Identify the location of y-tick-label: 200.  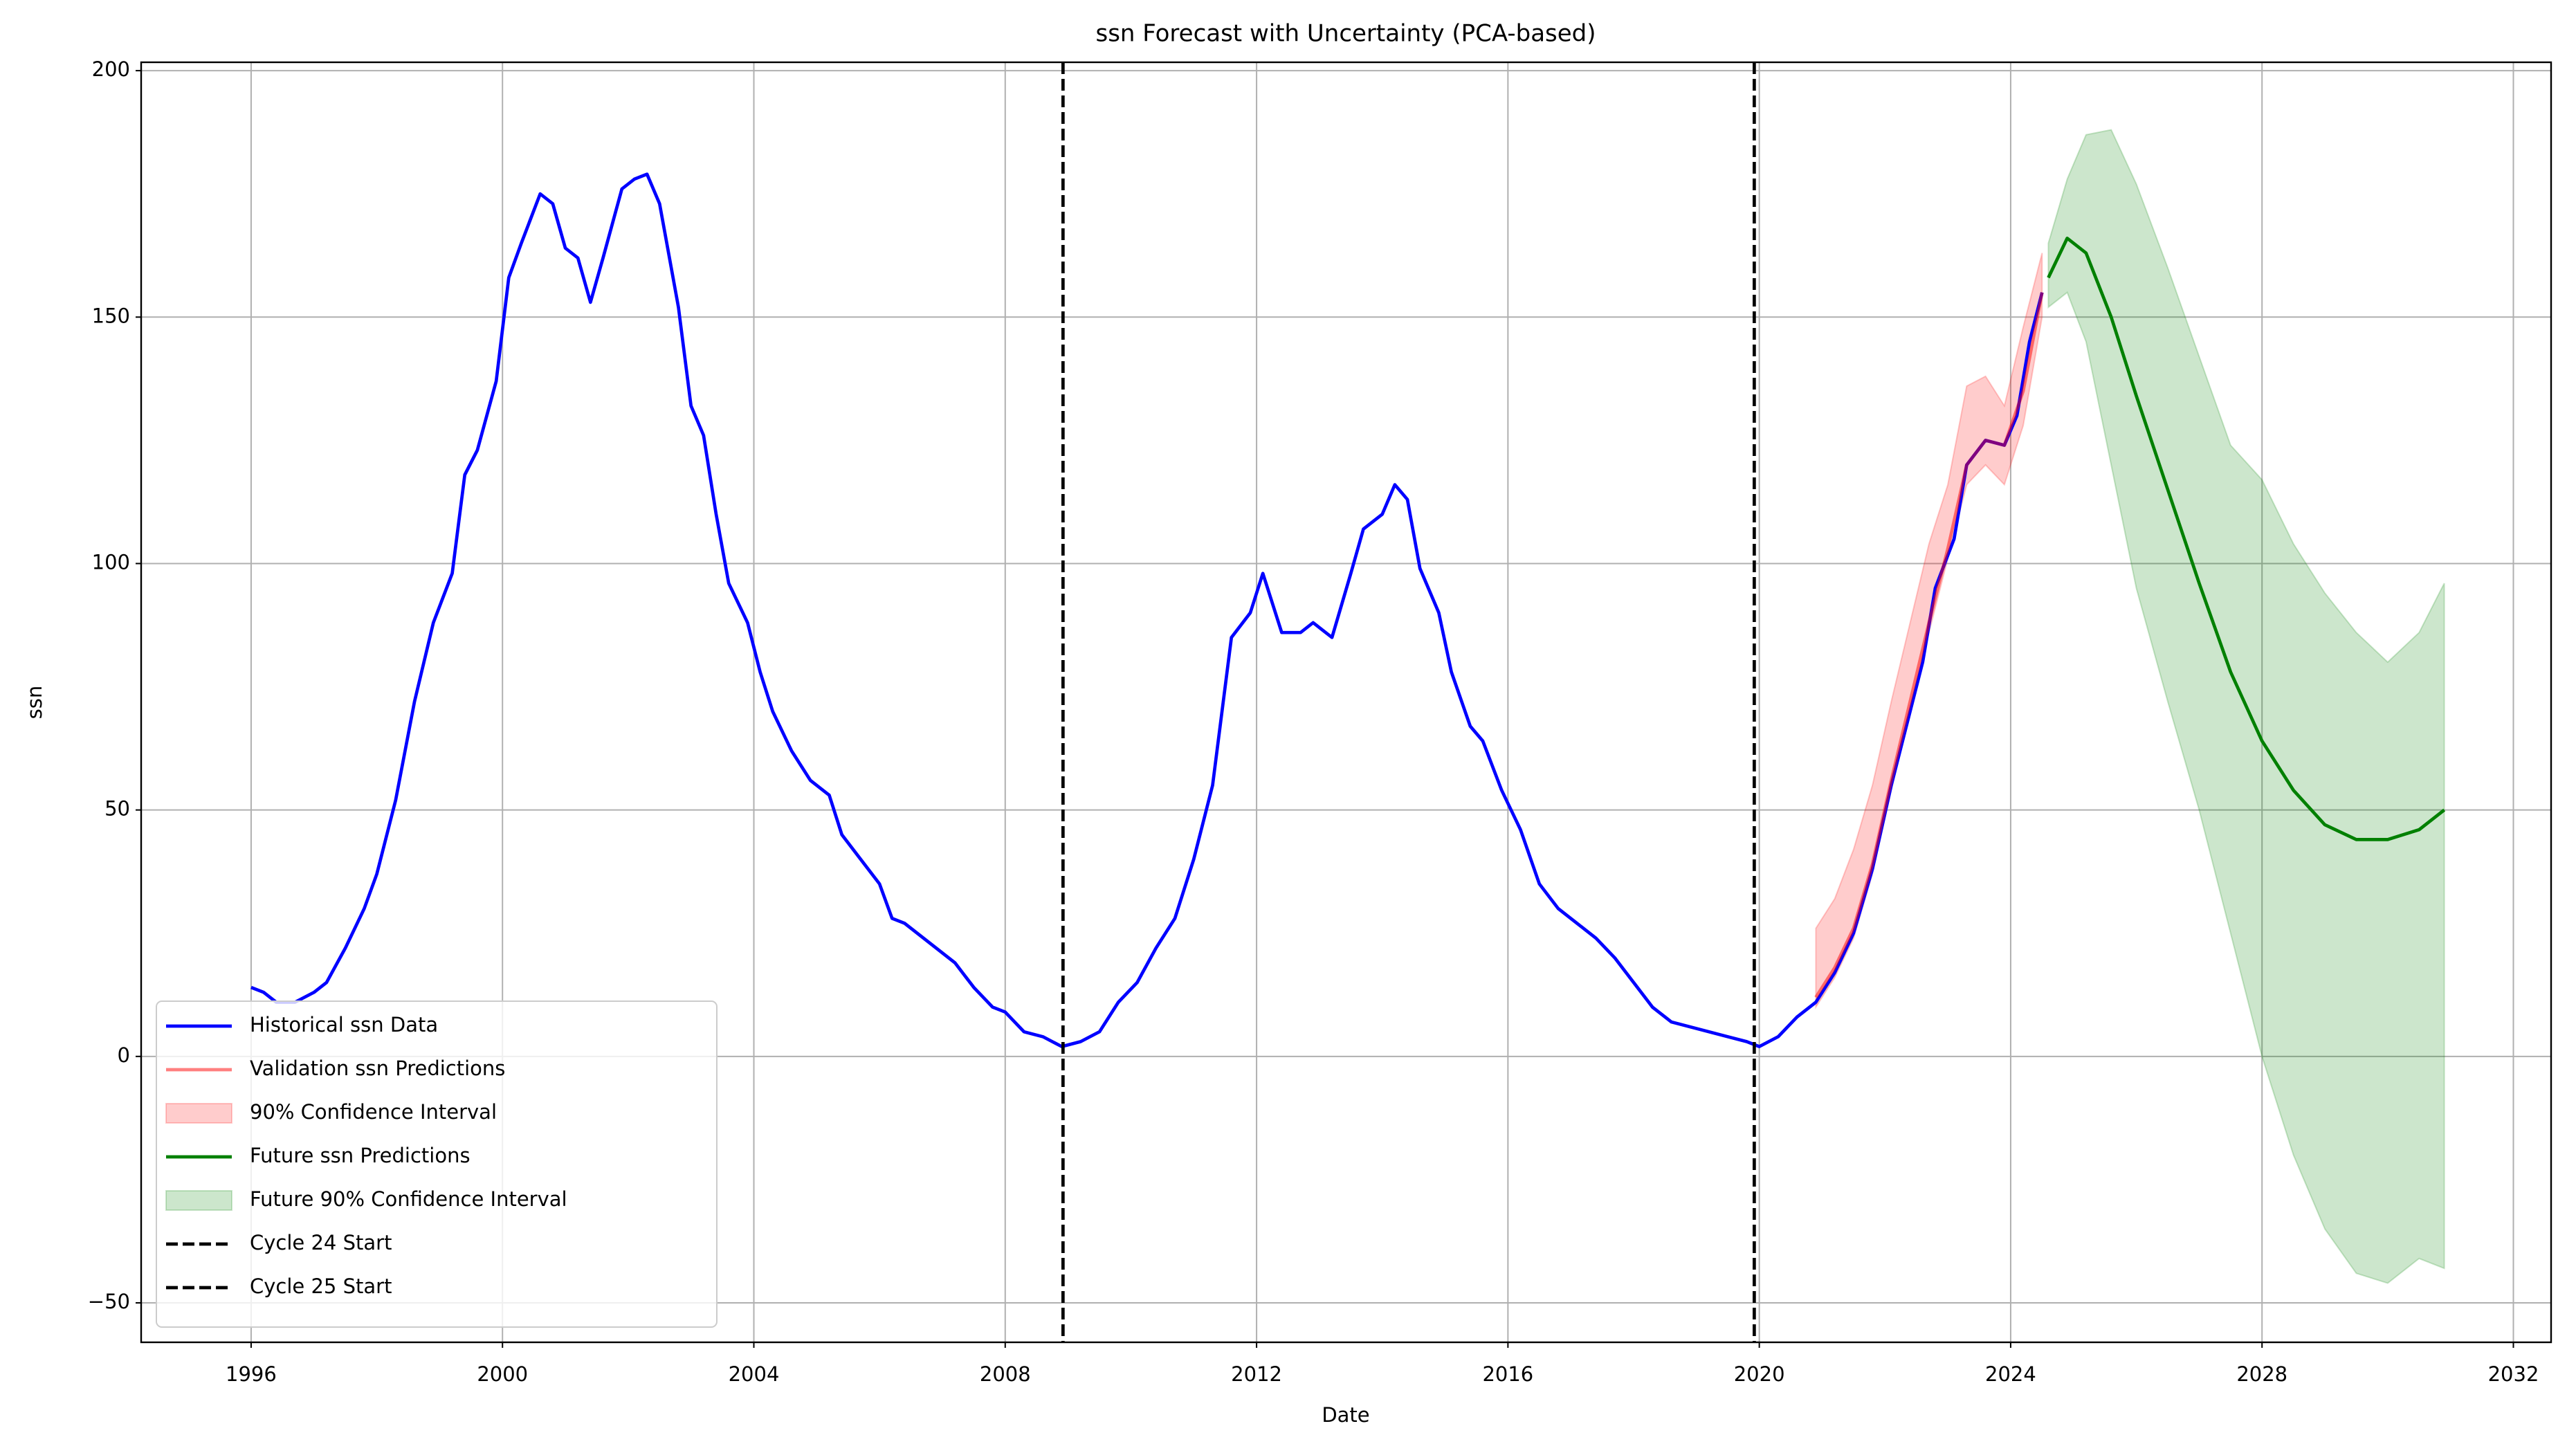
(111, 69).